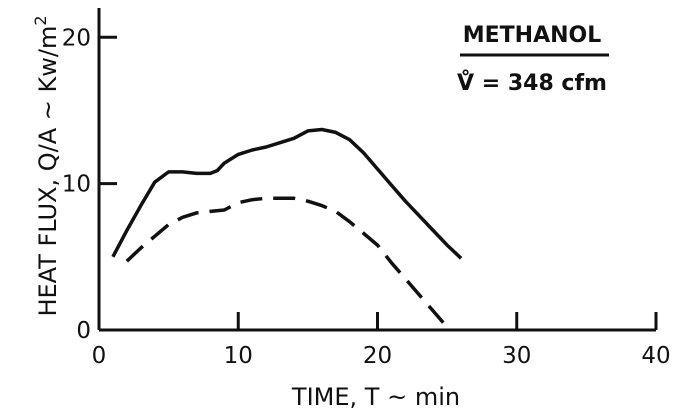  I want to click on legend-title: METHANOL, so click(532, 35).